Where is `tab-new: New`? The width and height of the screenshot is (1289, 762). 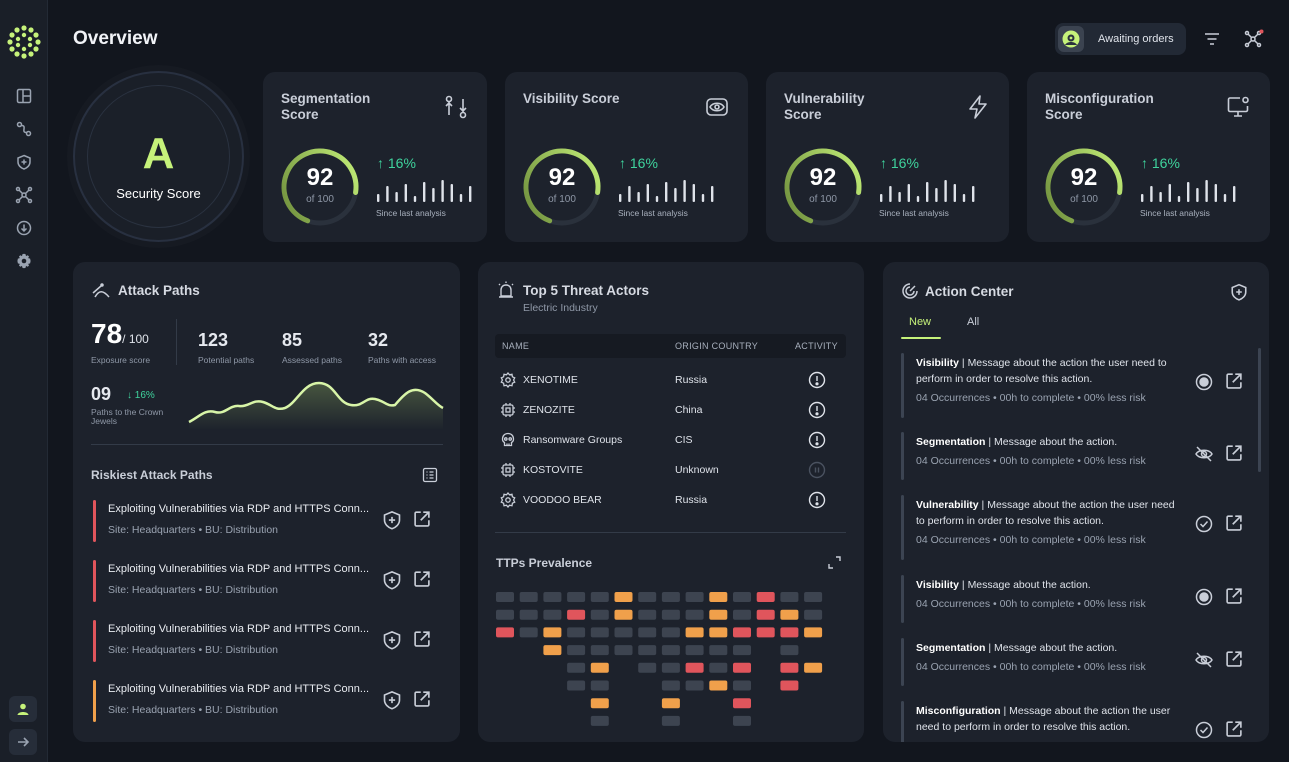 tab-new: New is located at coordinates (920, 322).